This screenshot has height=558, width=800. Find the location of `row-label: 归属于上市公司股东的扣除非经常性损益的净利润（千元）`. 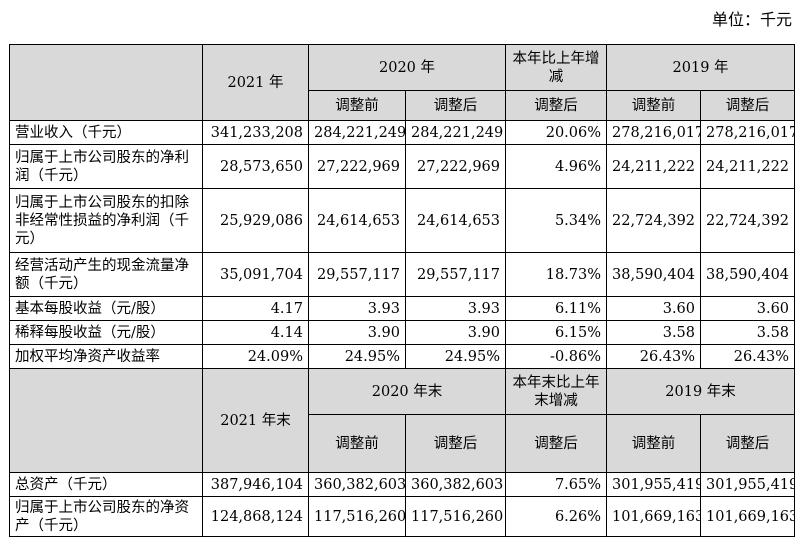

row-label: 归属于上市公司股东的扣除非经常性损益的净利润（千元） is located at coordinates (106, 220).